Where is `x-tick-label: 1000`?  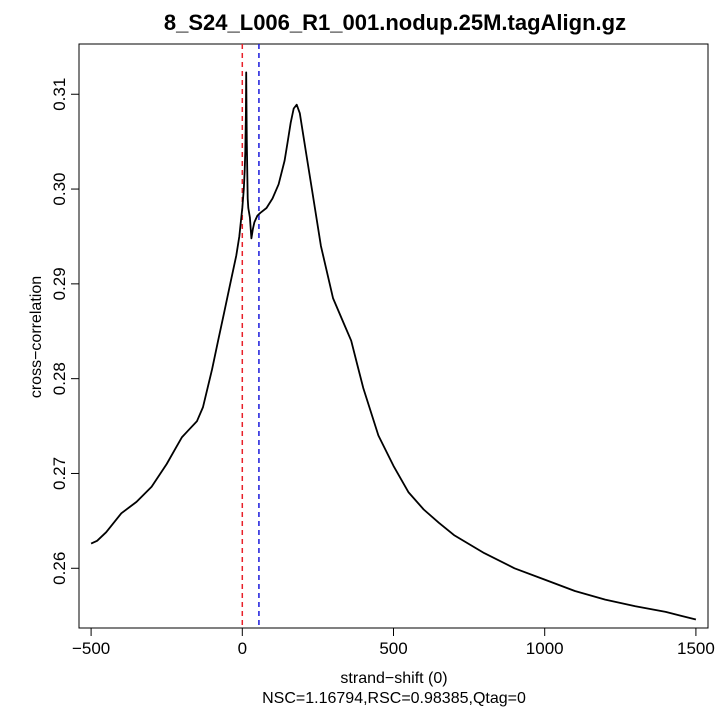
x-tick-label: 1000 is located at coordinates (545, 648).